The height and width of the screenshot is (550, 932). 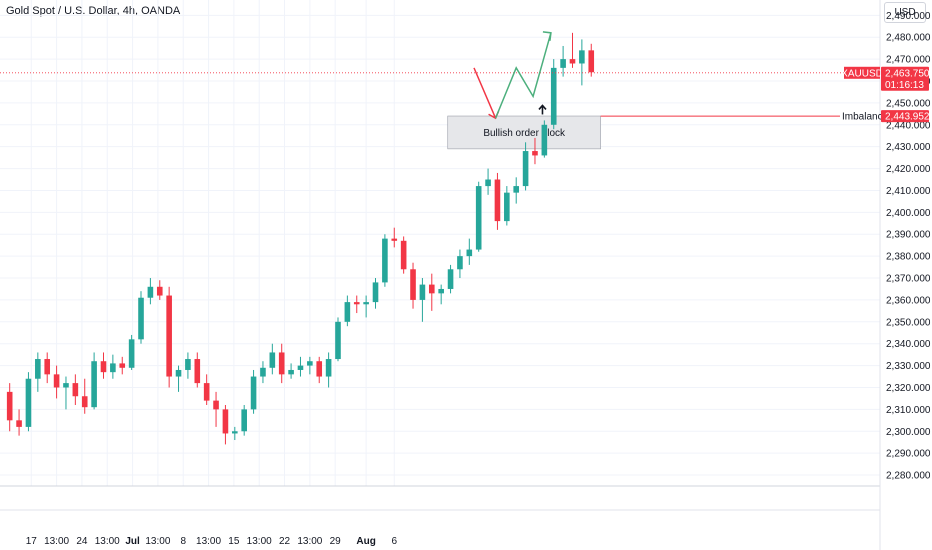 I want to click on chart-title: Gold Spot / U.S. Dollar, 4h, OANDA, so click(x=93, y=11).